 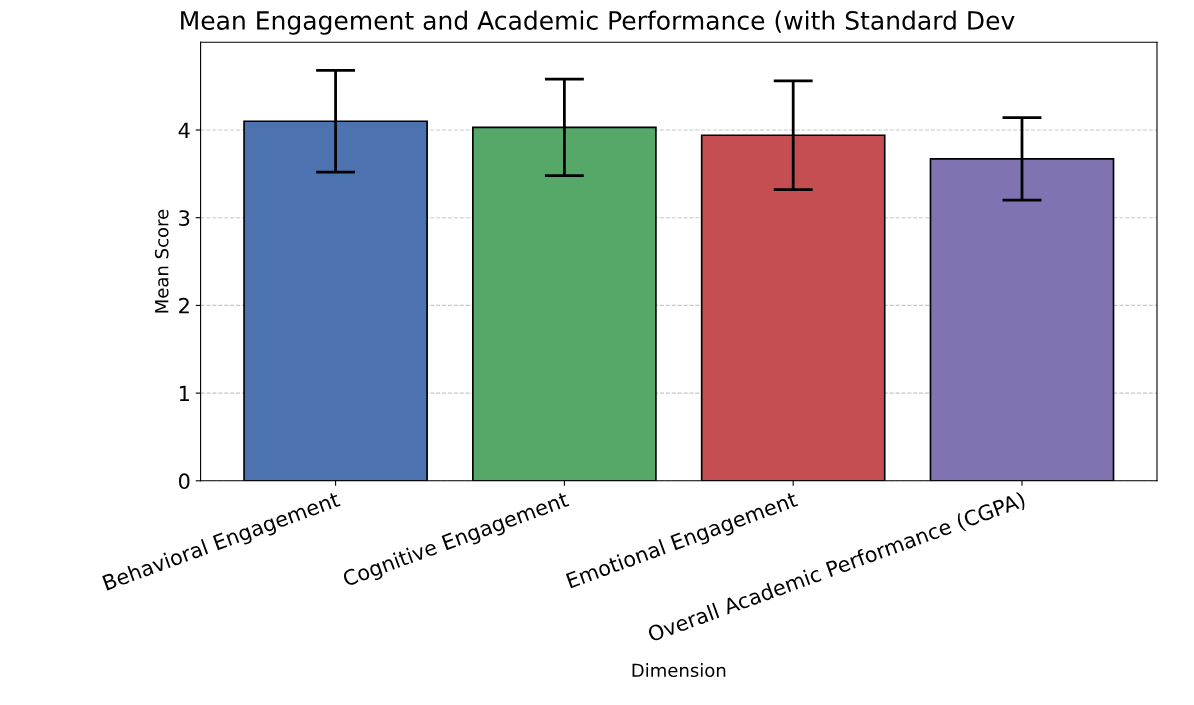 I want to click on y-tick-label: 0, so click(x=184, y=481).